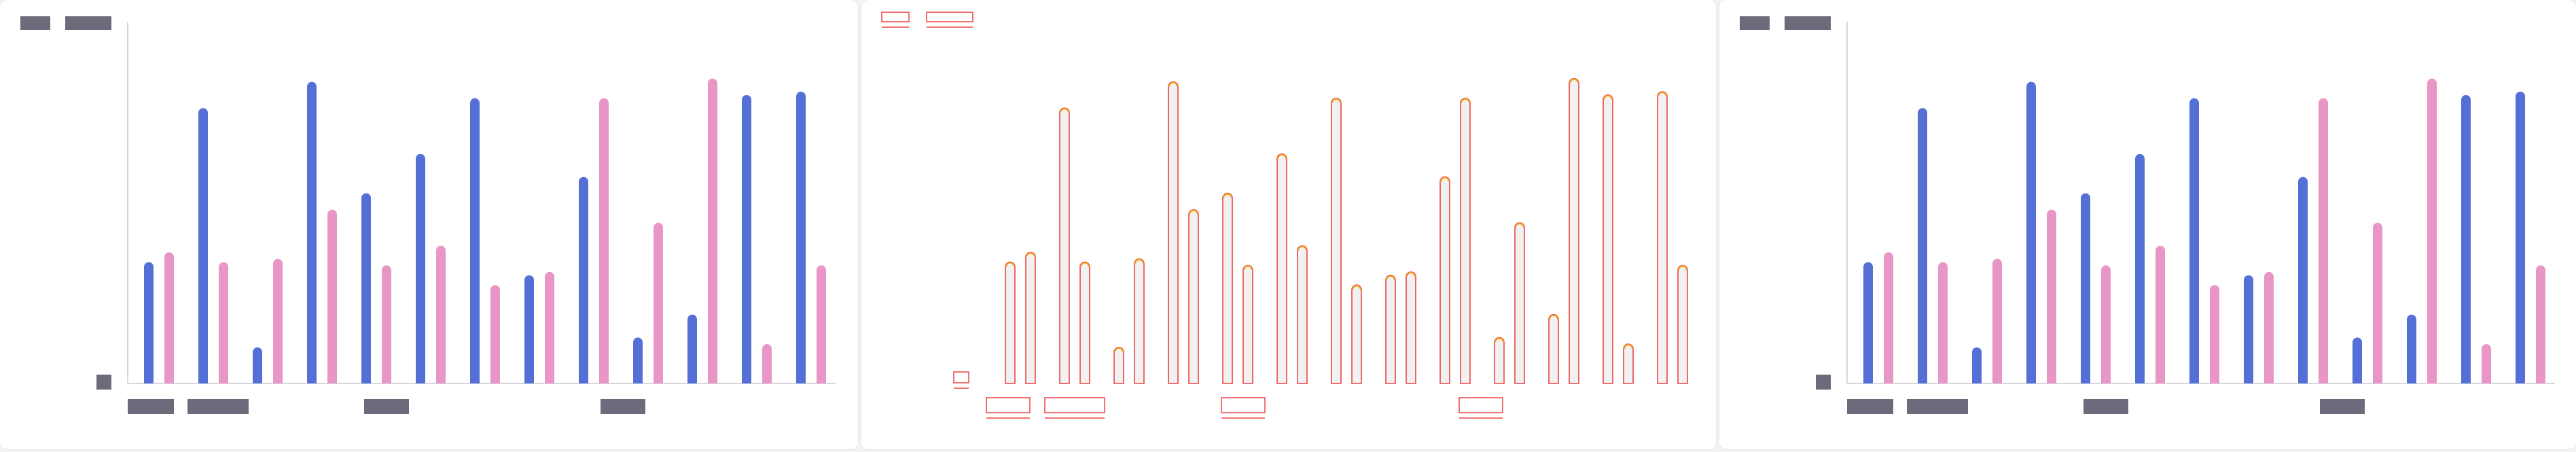 The height and width of the screenshot is (452, 2576). I want to click on legend-item-series-a, so click(35, 23).